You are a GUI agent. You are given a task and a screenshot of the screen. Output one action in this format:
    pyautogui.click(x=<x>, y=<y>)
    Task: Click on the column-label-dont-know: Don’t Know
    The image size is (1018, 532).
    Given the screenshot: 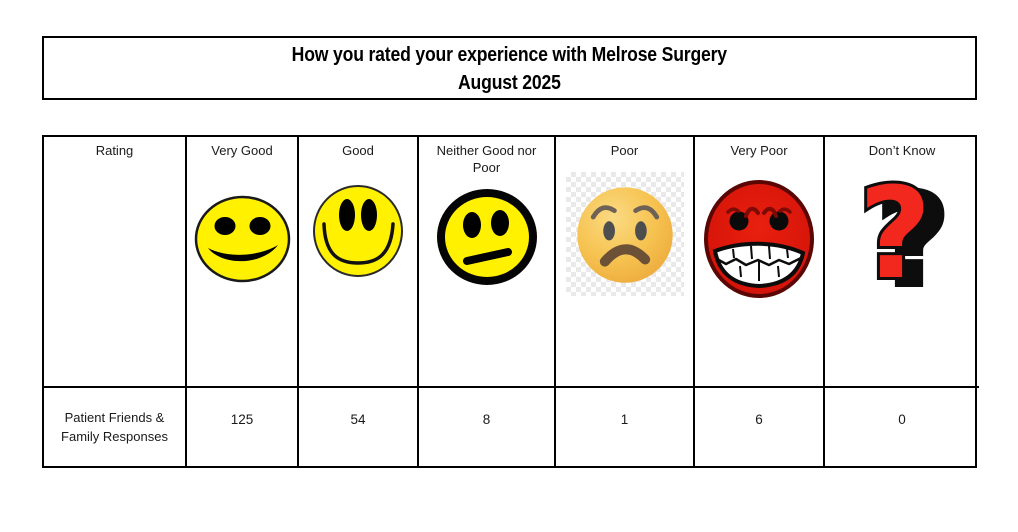 What is the action you would take?
    pyautogui.click(x=902, y=150)
    